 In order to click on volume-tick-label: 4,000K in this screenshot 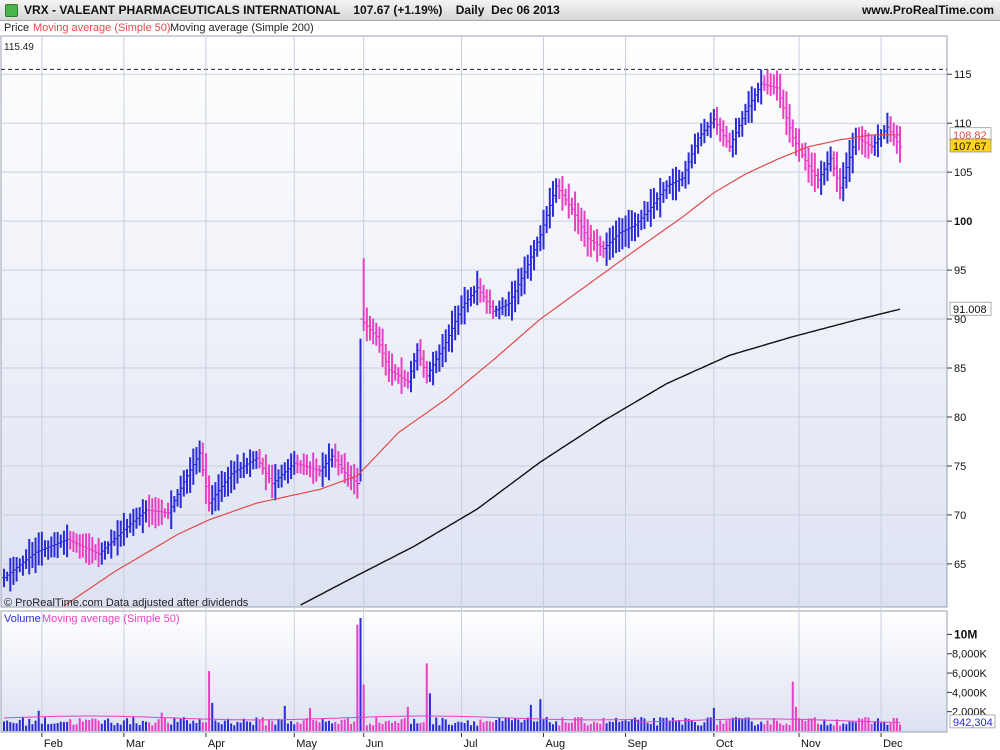, I will do `click(970, 693)`.